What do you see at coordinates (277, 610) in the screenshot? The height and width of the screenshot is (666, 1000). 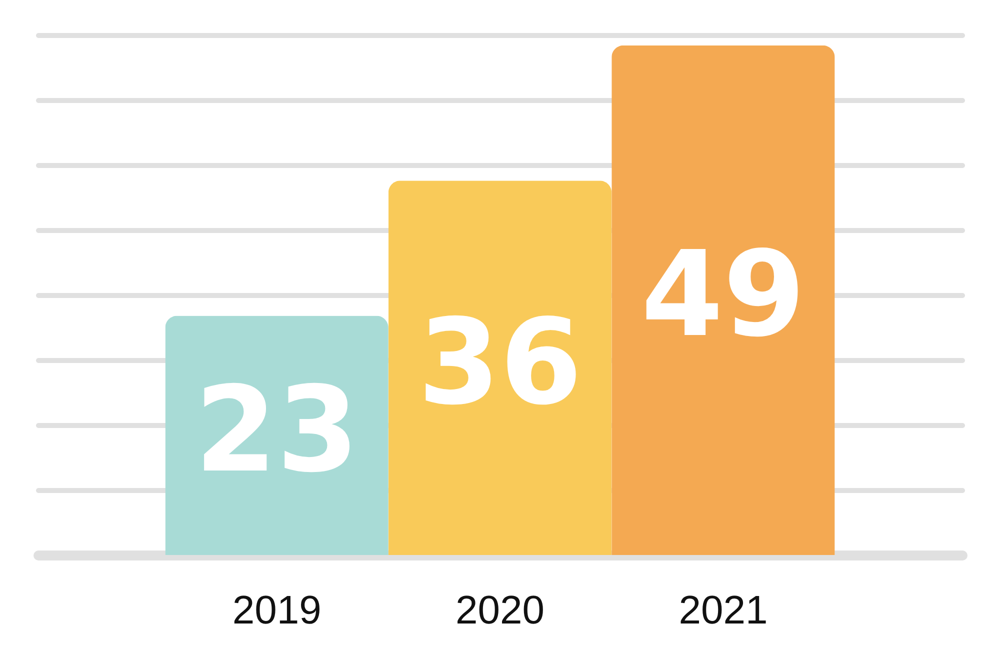 I see `x-tick-label: 2019` at bounding box center [277, 610].